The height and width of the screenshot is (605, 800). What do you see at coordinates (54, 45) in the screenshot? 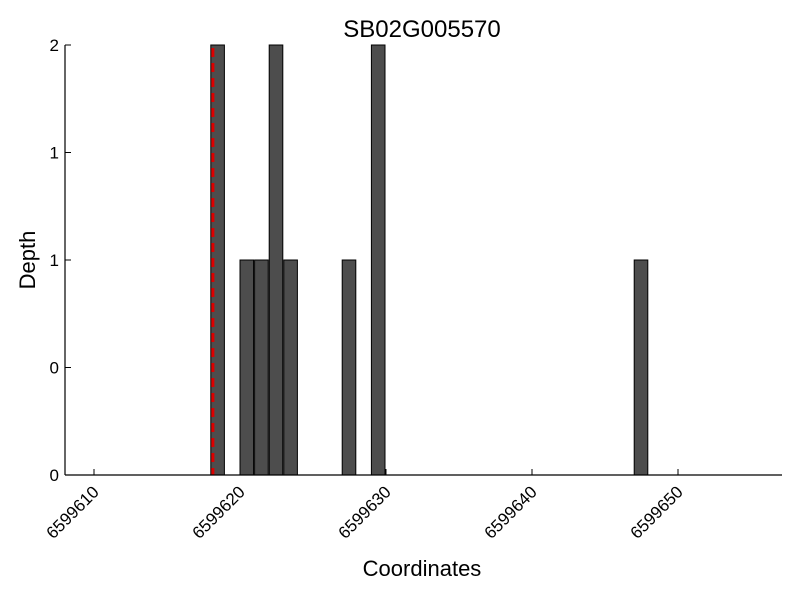
I see `y-tick-label: 2` at bounding box center [54, 45].